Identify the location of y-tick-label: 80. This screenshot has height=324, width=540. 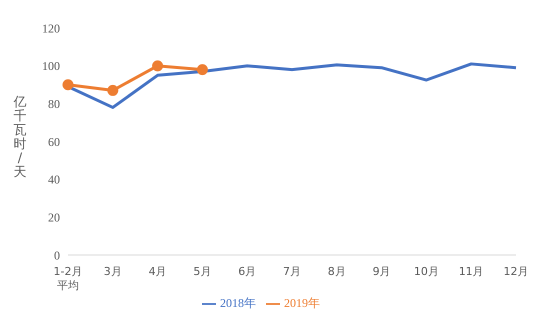
(54, 103).